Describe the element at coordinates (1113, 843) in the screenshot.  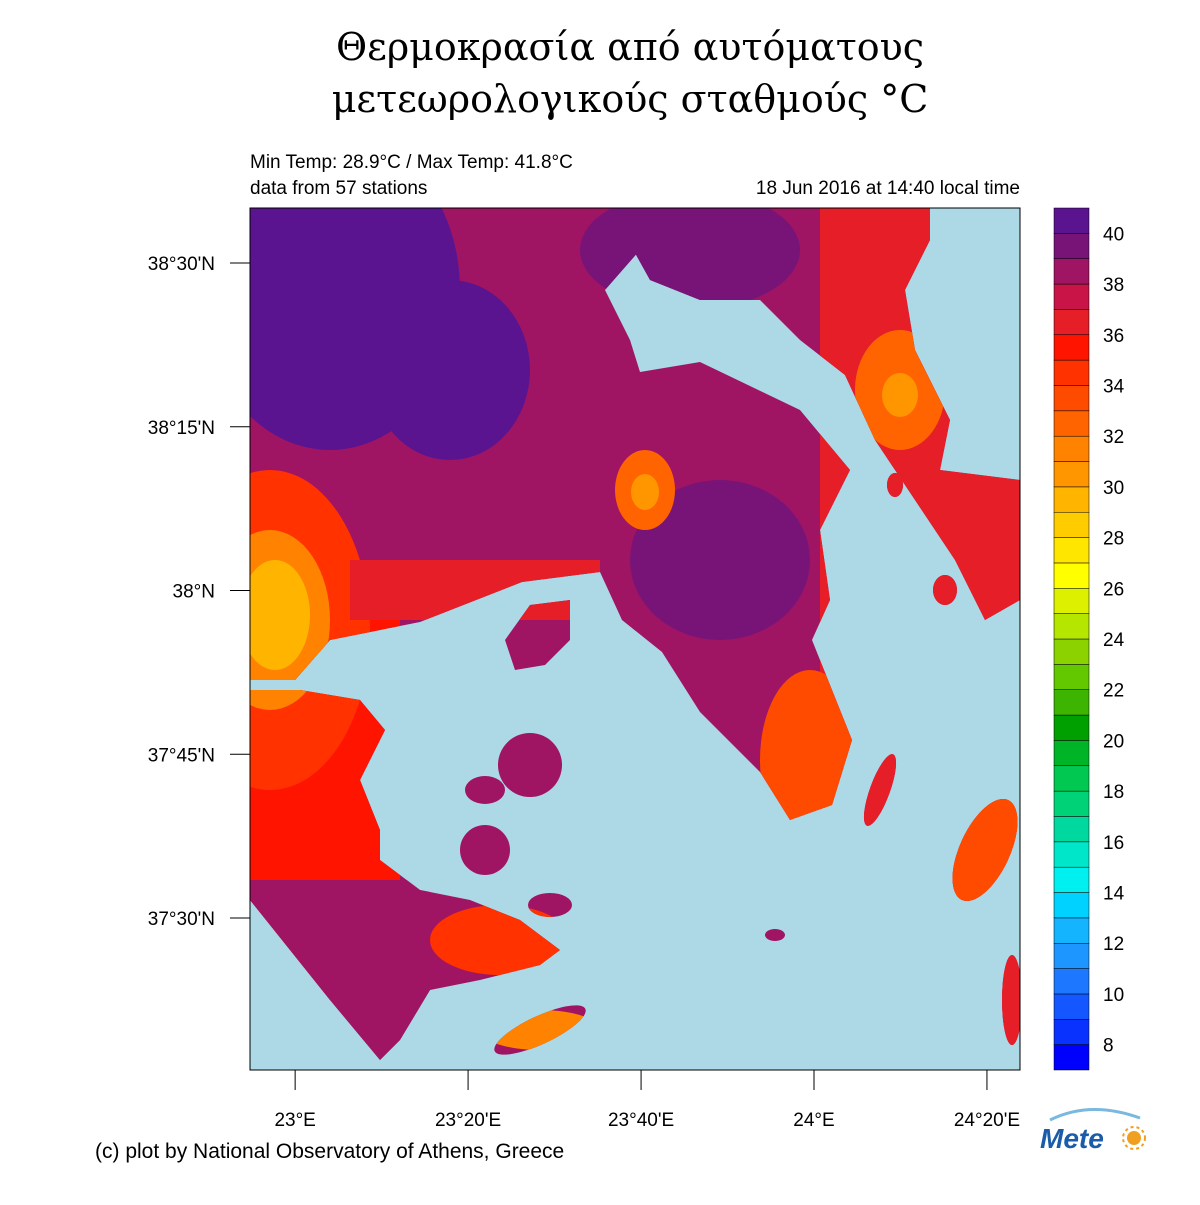
I see `colorbar-label: 16` at that location.